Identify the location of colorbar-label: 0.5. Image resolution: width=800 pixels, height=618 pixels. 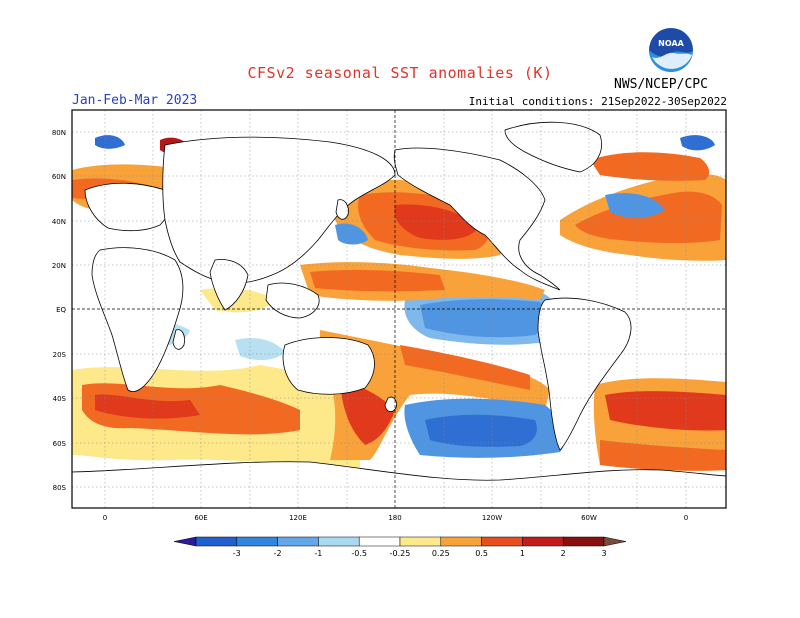
(481, 553).